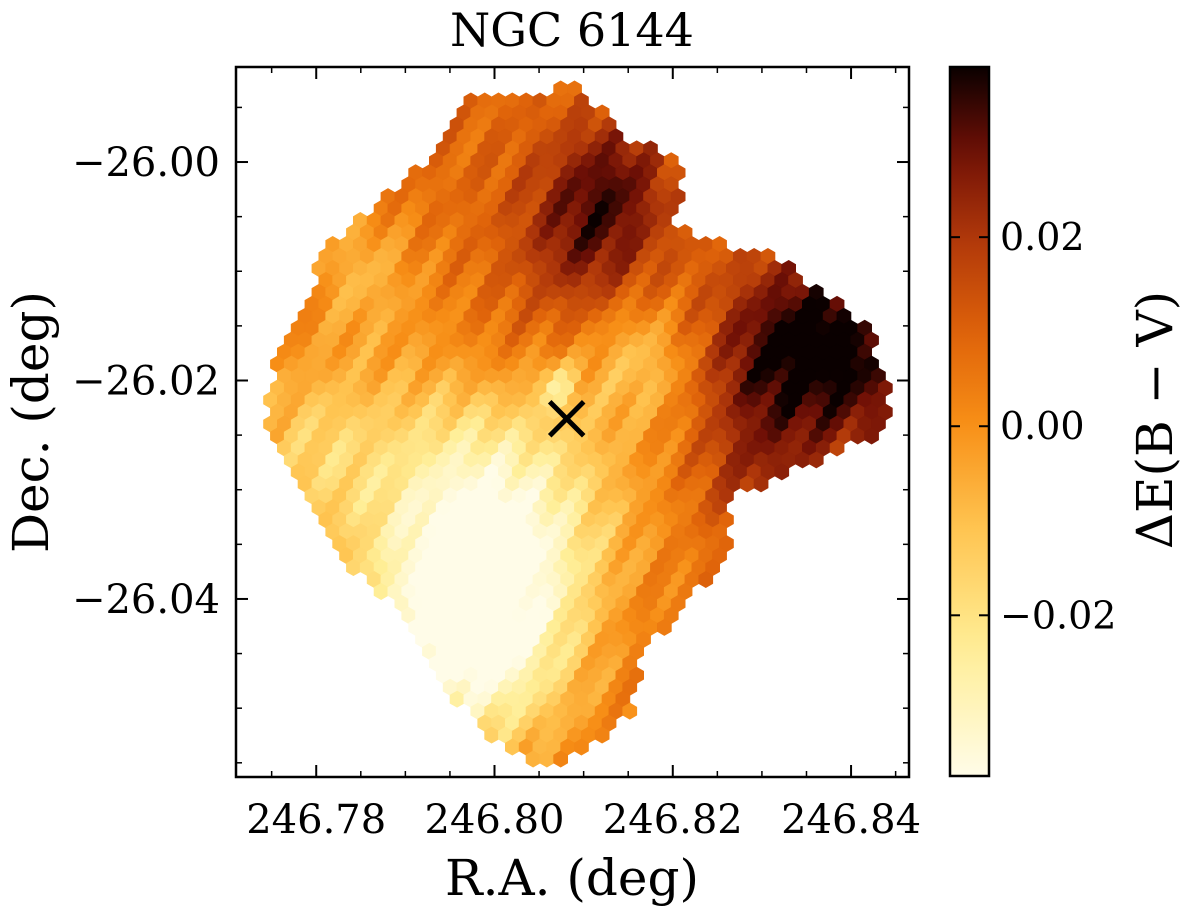 The height and width of the screenshot is (913, 1200). Describe the element at coordinates (1155, 420) in the screenshot. I see `colorbar-label: ΔE(B − V)` at that location.